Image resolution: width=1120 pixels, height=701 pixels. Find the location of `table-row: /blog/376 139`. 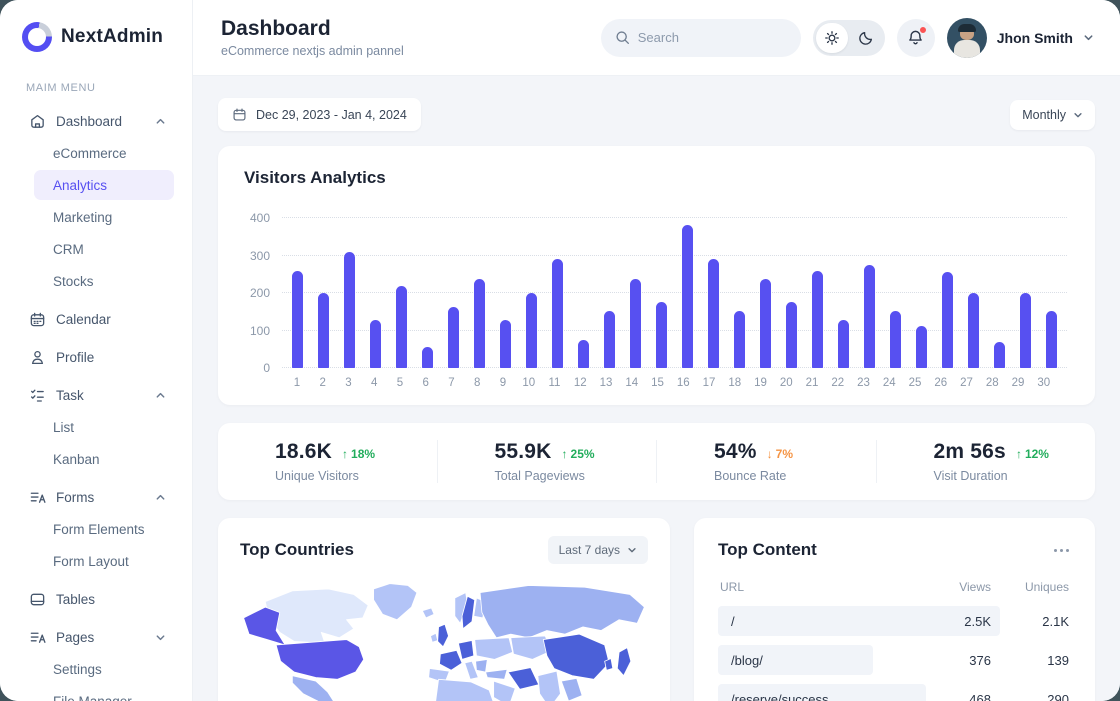

table-row: /blog/376 139 is located at coordinates (894, 660).